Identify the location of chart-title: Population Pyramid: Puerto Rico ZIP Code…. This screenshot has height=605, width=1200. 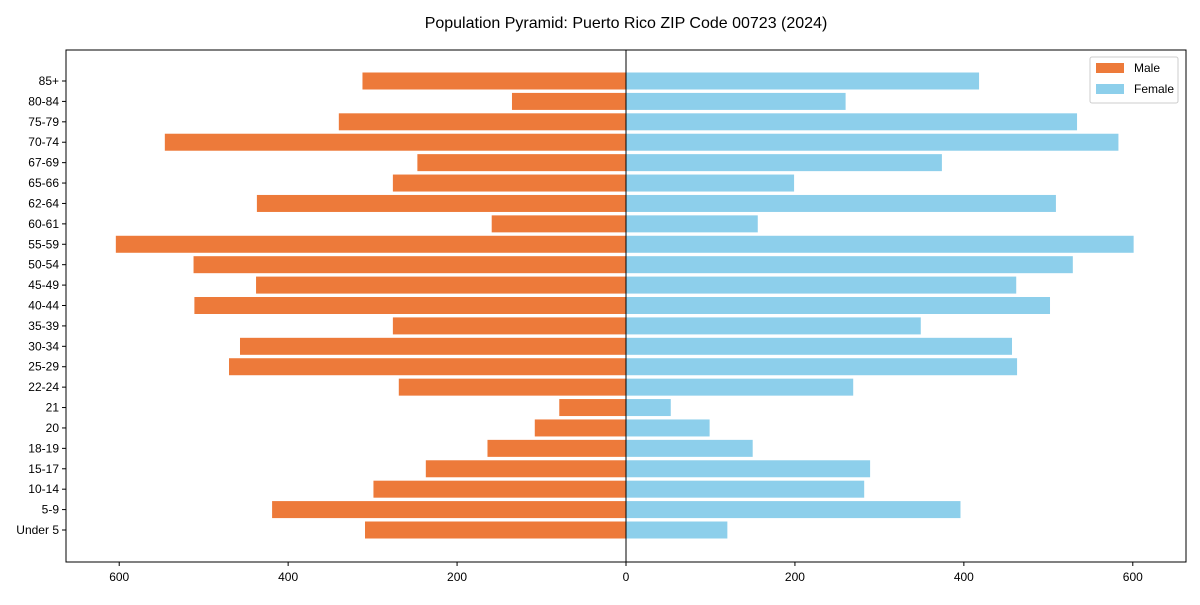
(626, 23).